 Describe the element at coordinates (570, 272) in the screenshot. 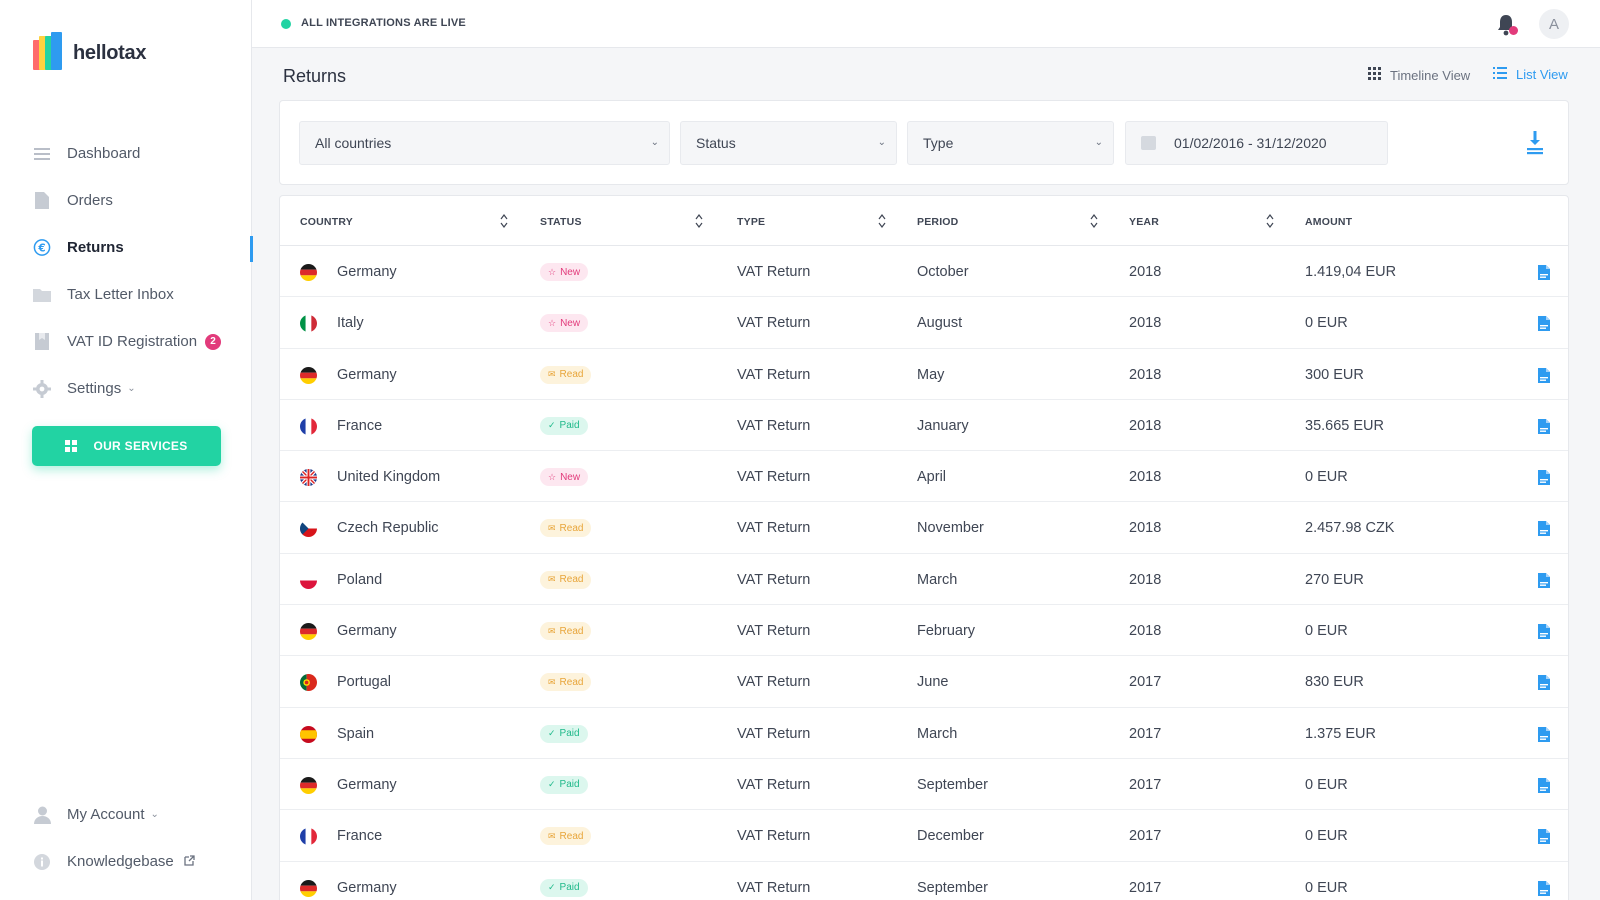

I see `status-badge-label: New` at that location.